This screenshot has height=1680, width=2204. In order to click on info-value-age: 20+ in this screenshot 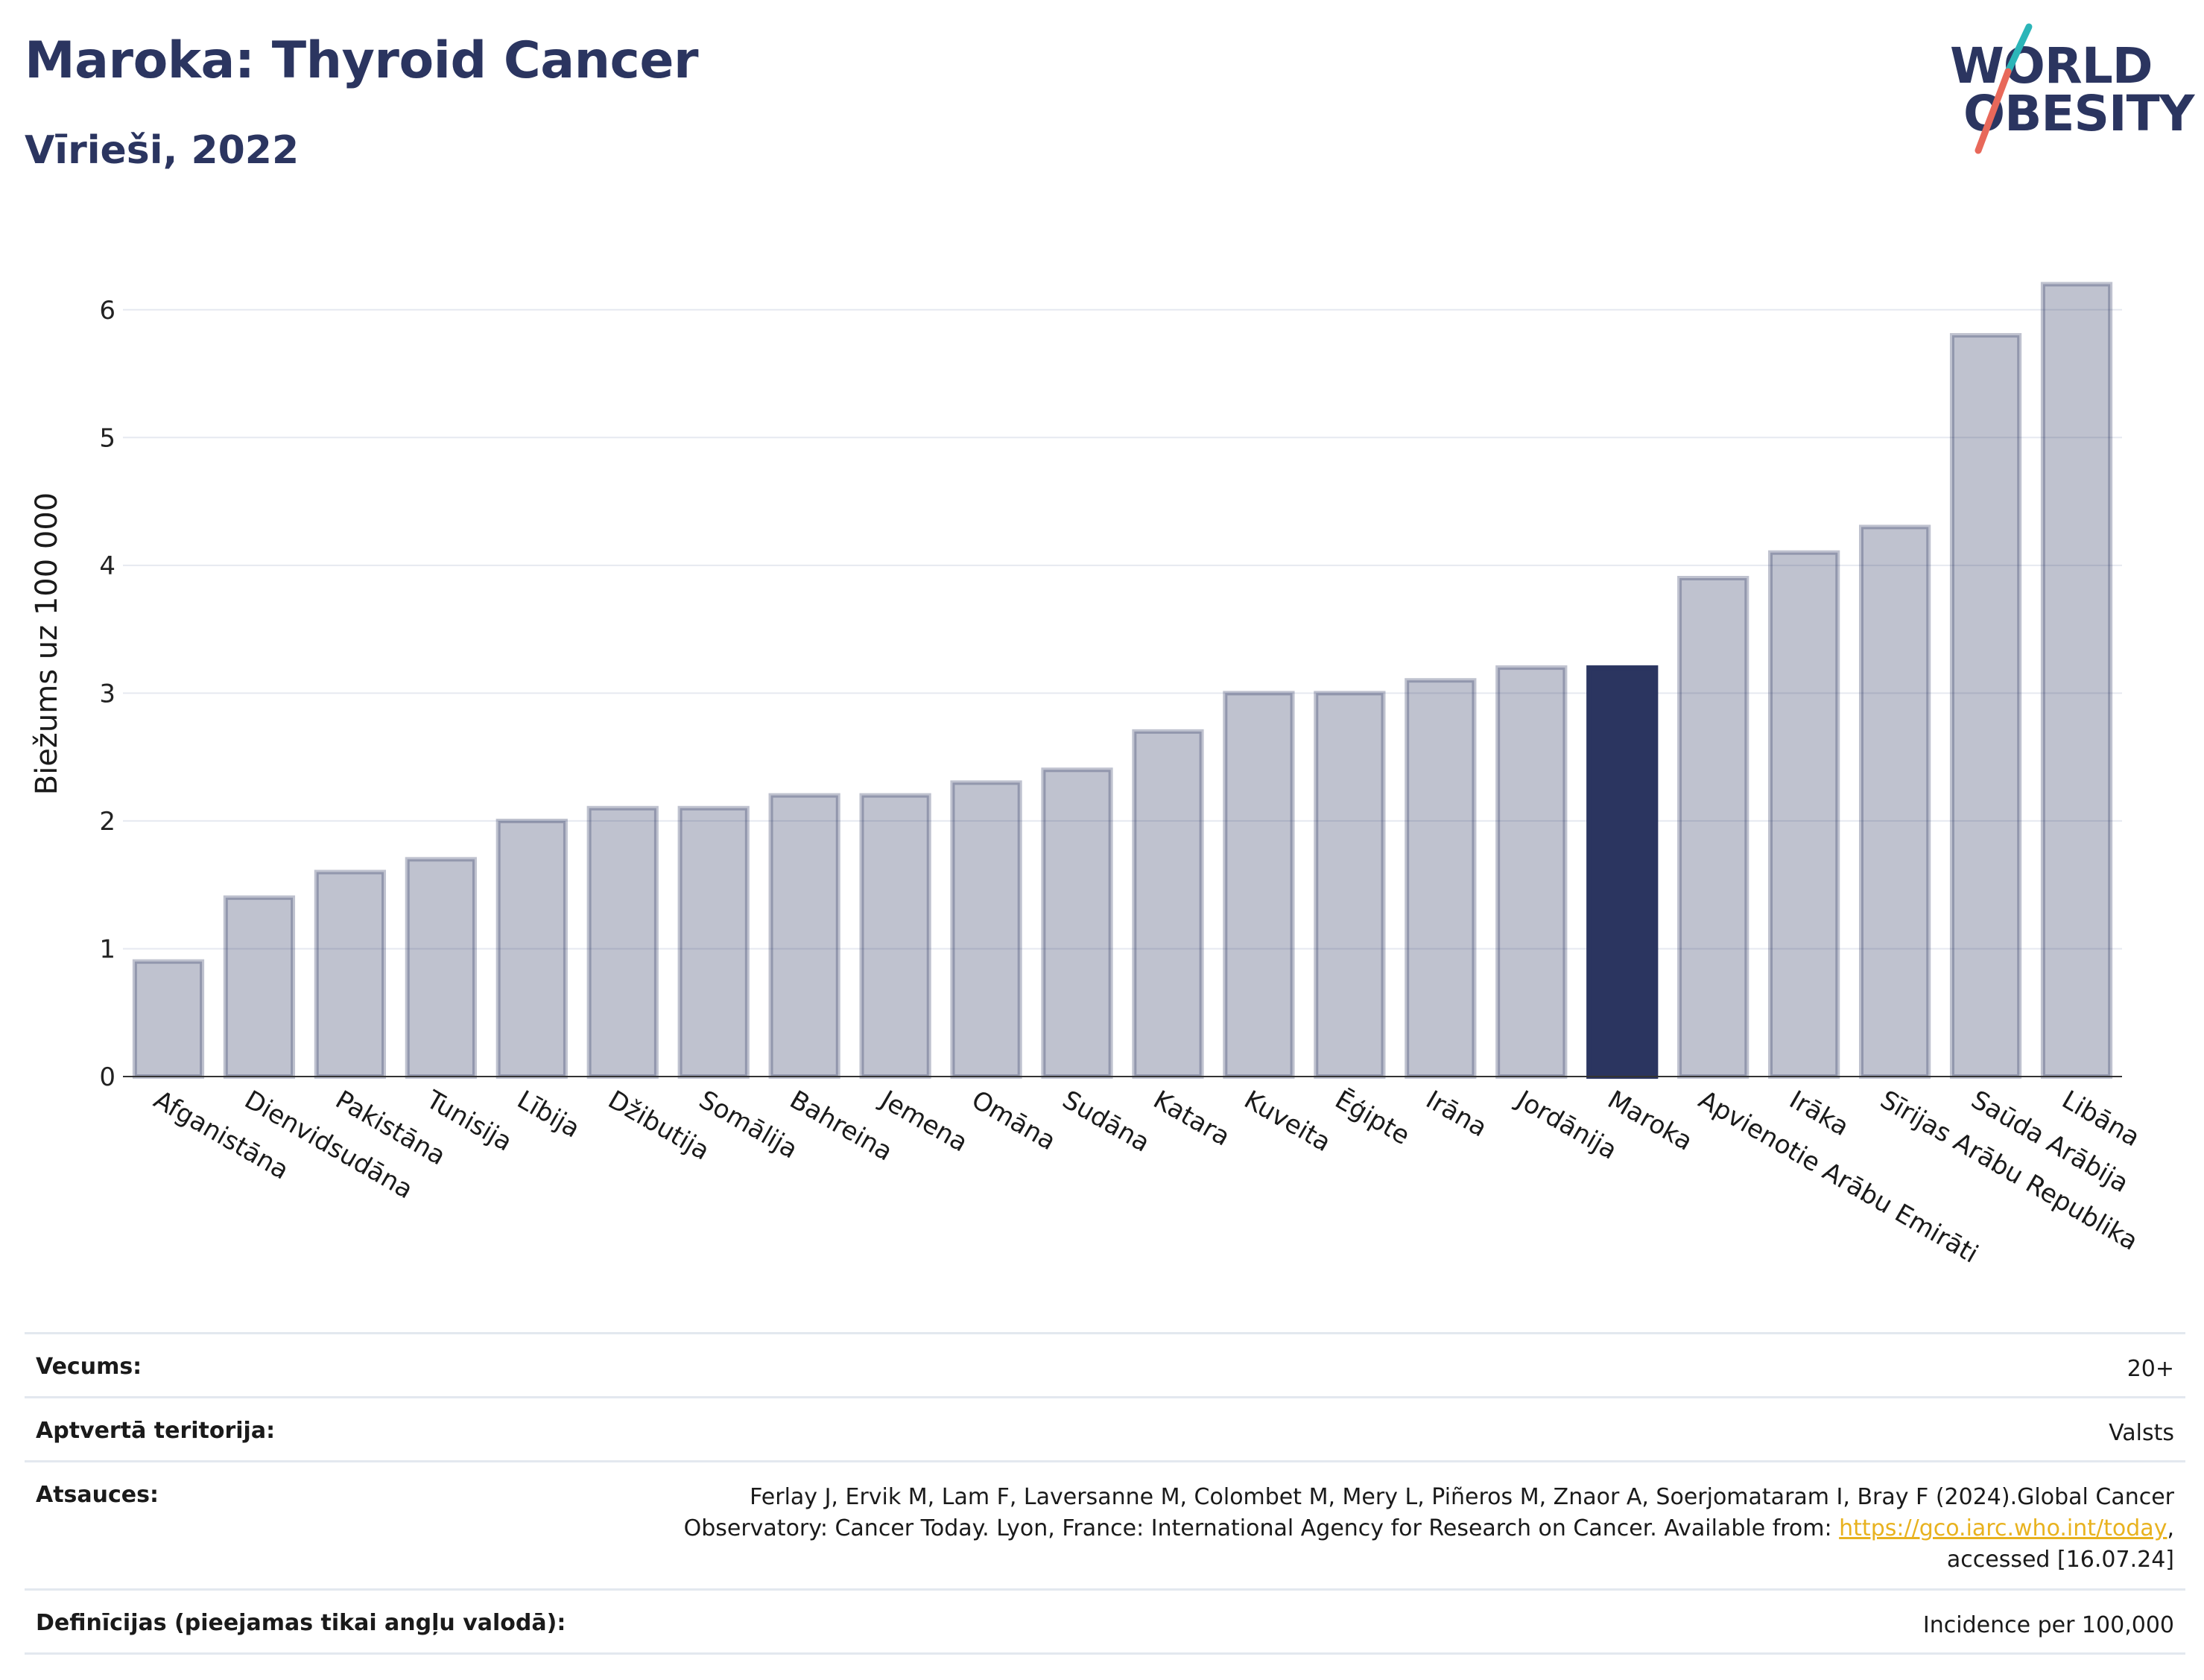, I will do `click(2150, 1369)`.